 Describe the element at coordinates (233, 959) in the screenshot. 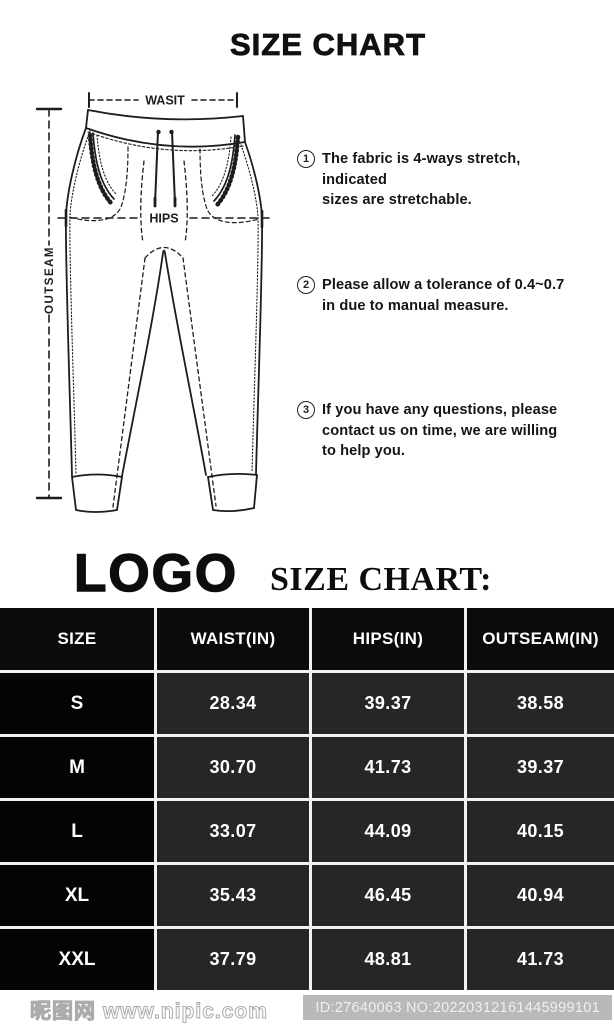

I see `row-xxl-waist: 37.79` at that location.